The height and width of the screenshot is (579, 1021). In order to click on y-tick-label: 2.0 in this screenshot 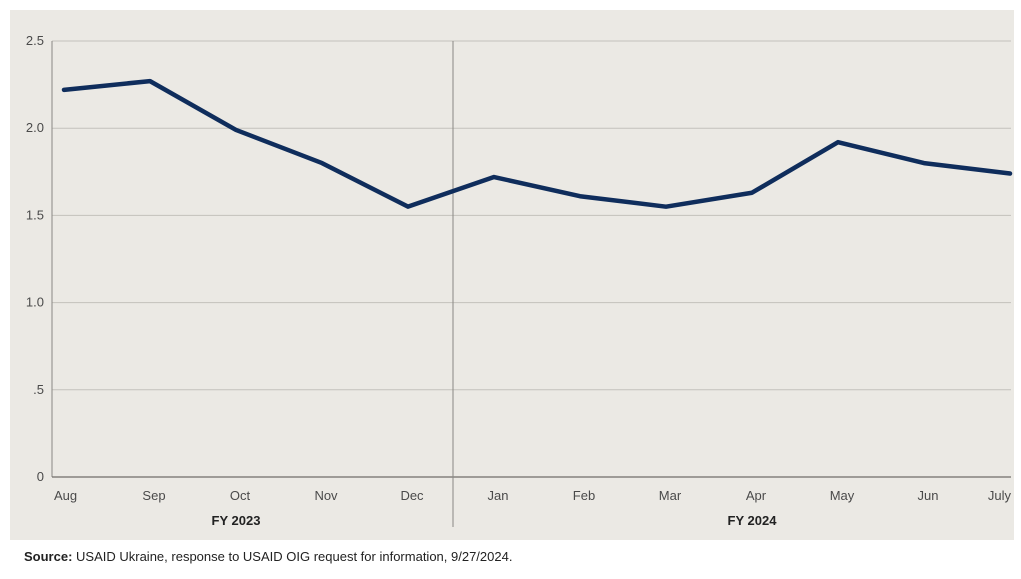, I will do `click(35, 127)`.